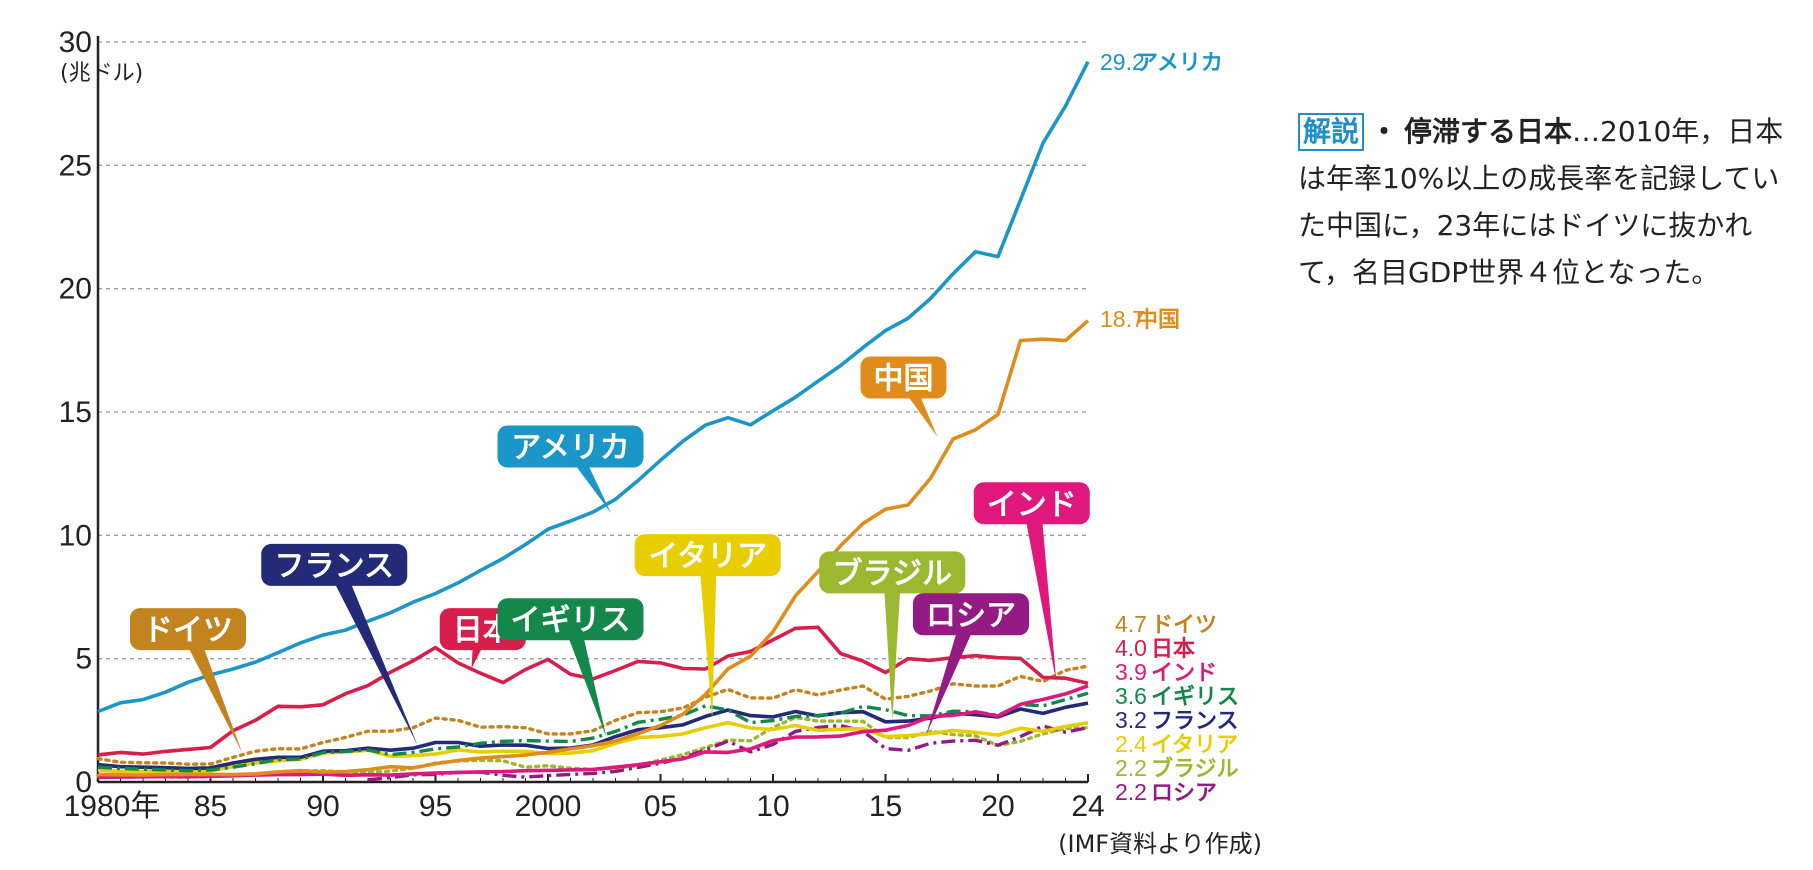 The height and width of the screenshot is (870, 1813). I want to click on end-label-value: 2.4, so click(1131, 744).